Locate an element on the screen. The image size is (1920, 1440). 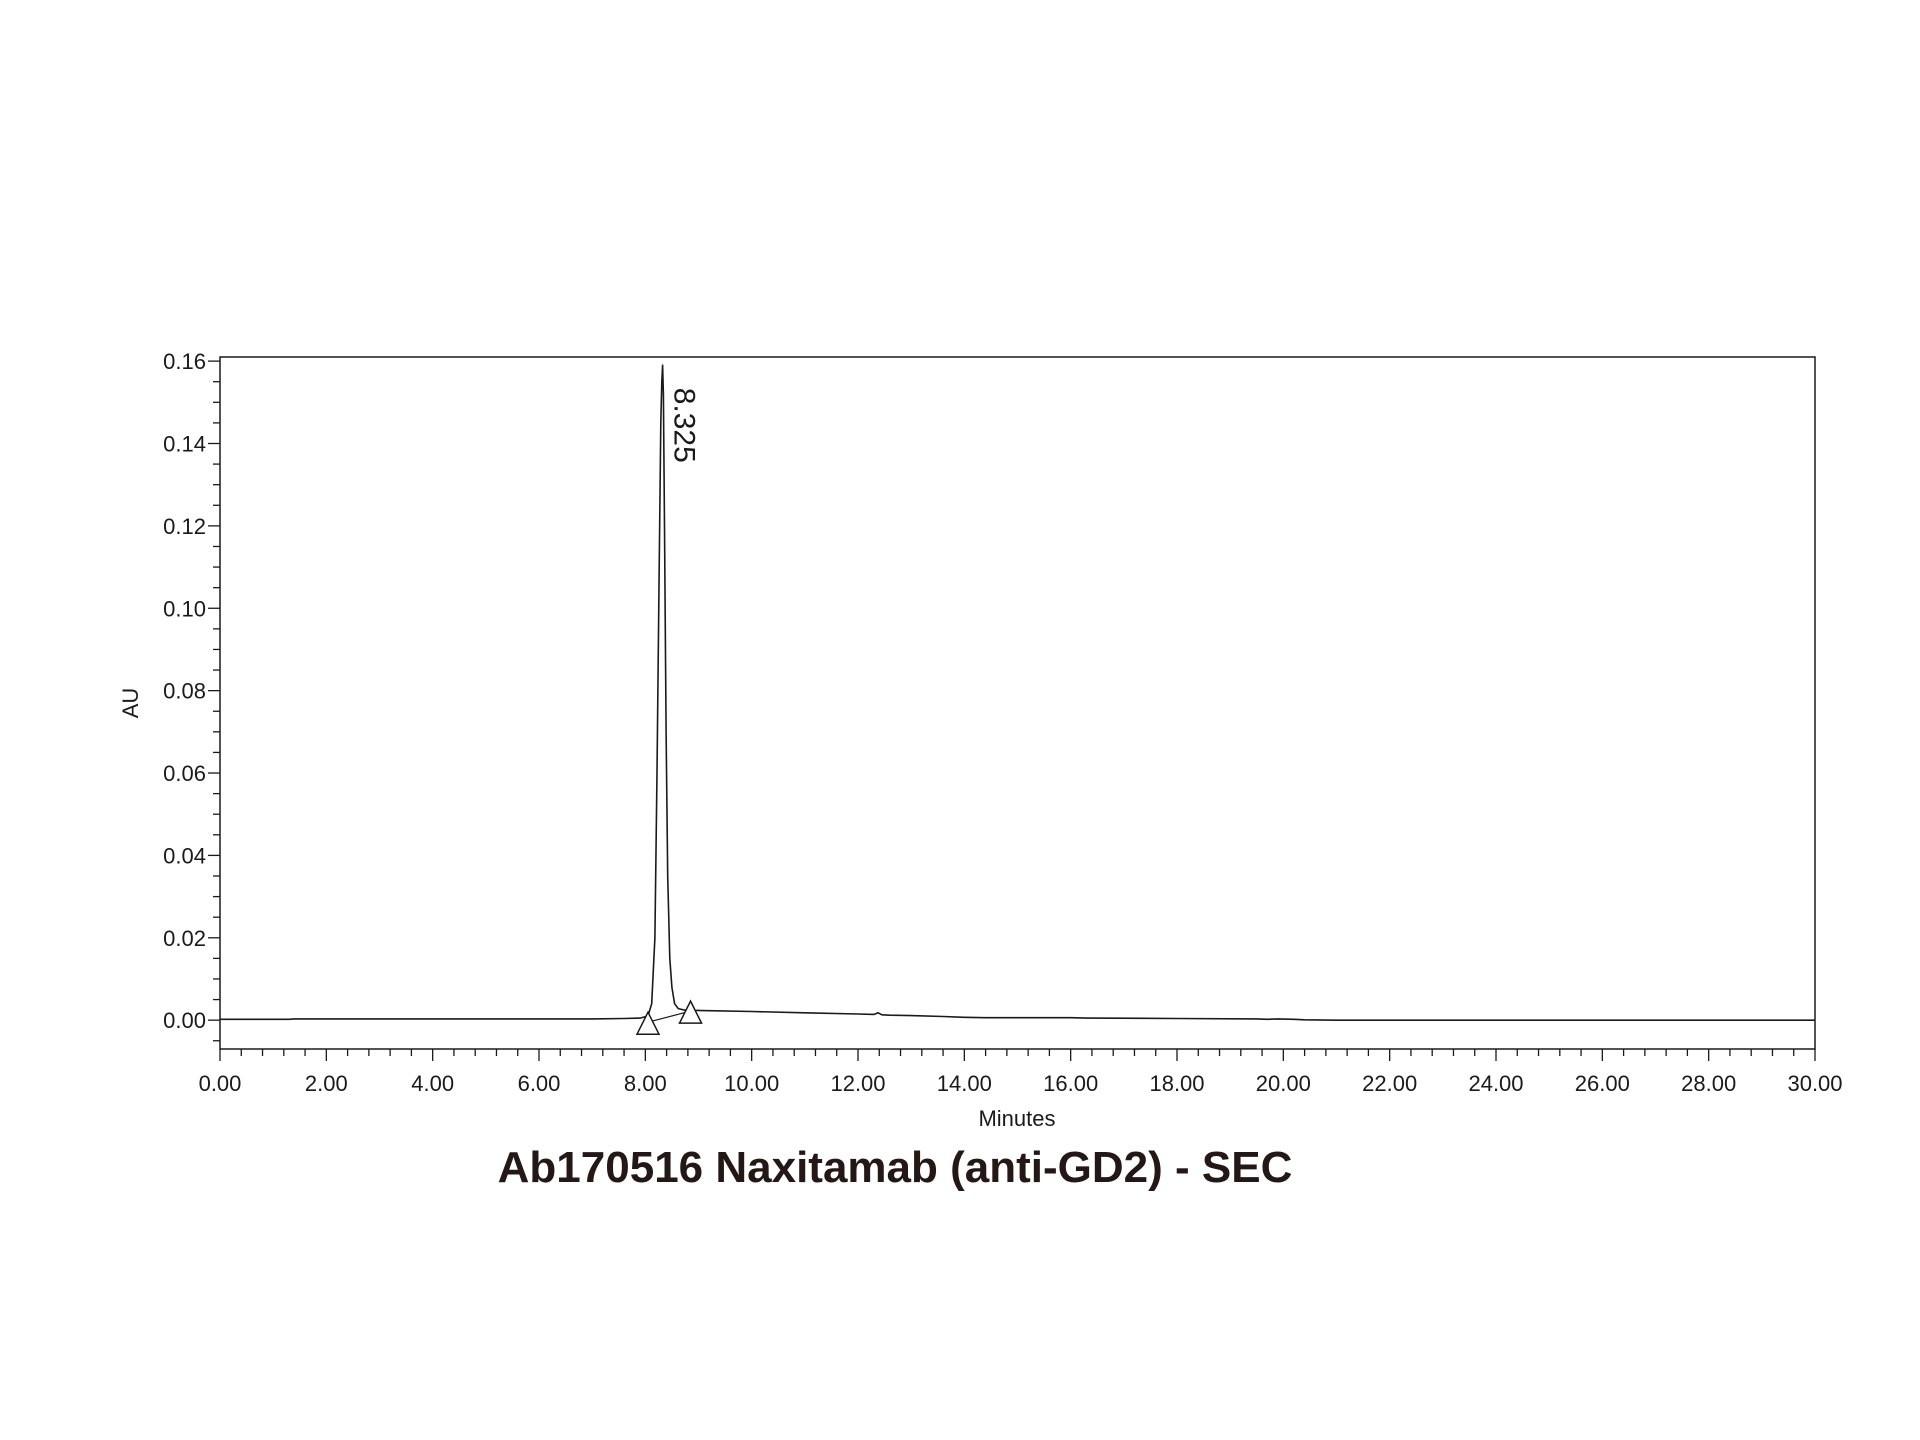
x-tick-label: 8.00 is located at coordinates (645, 1083).